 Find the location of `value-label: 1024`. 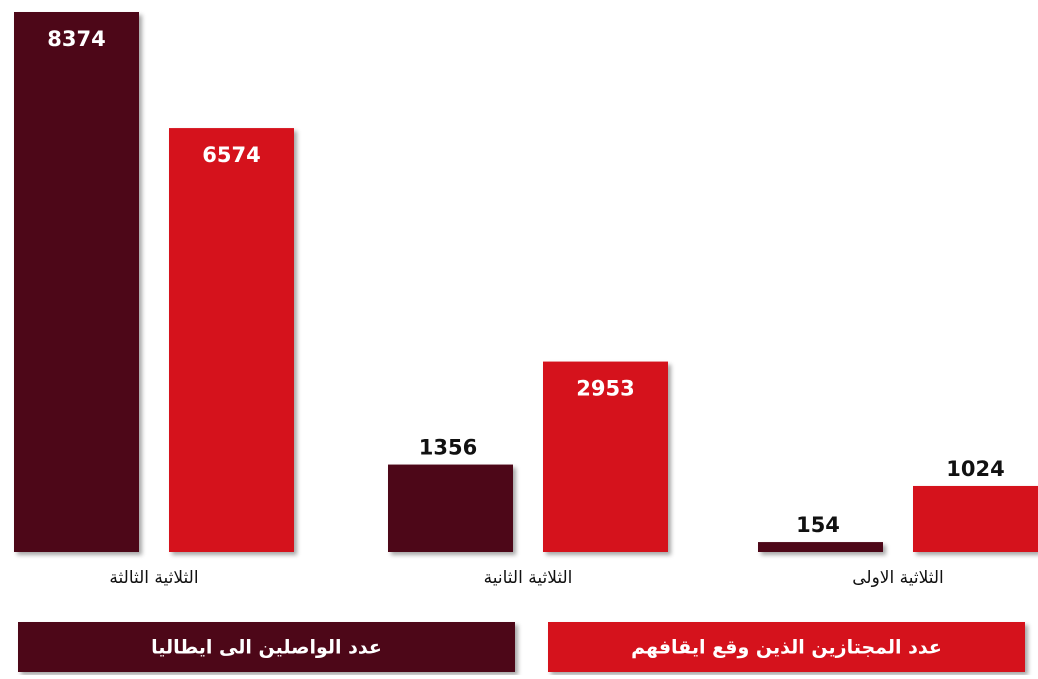

value-label: 1024 is located at coordinates (975, 469).